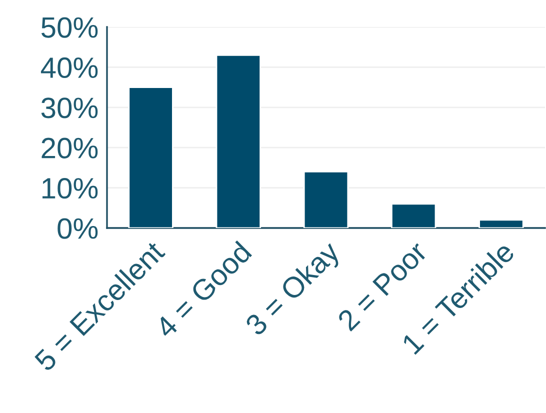  What do you see at coordinates (78, 228) in the screenshot?
I see `y-tick-label: 0%` at bounding box center [78, 228].